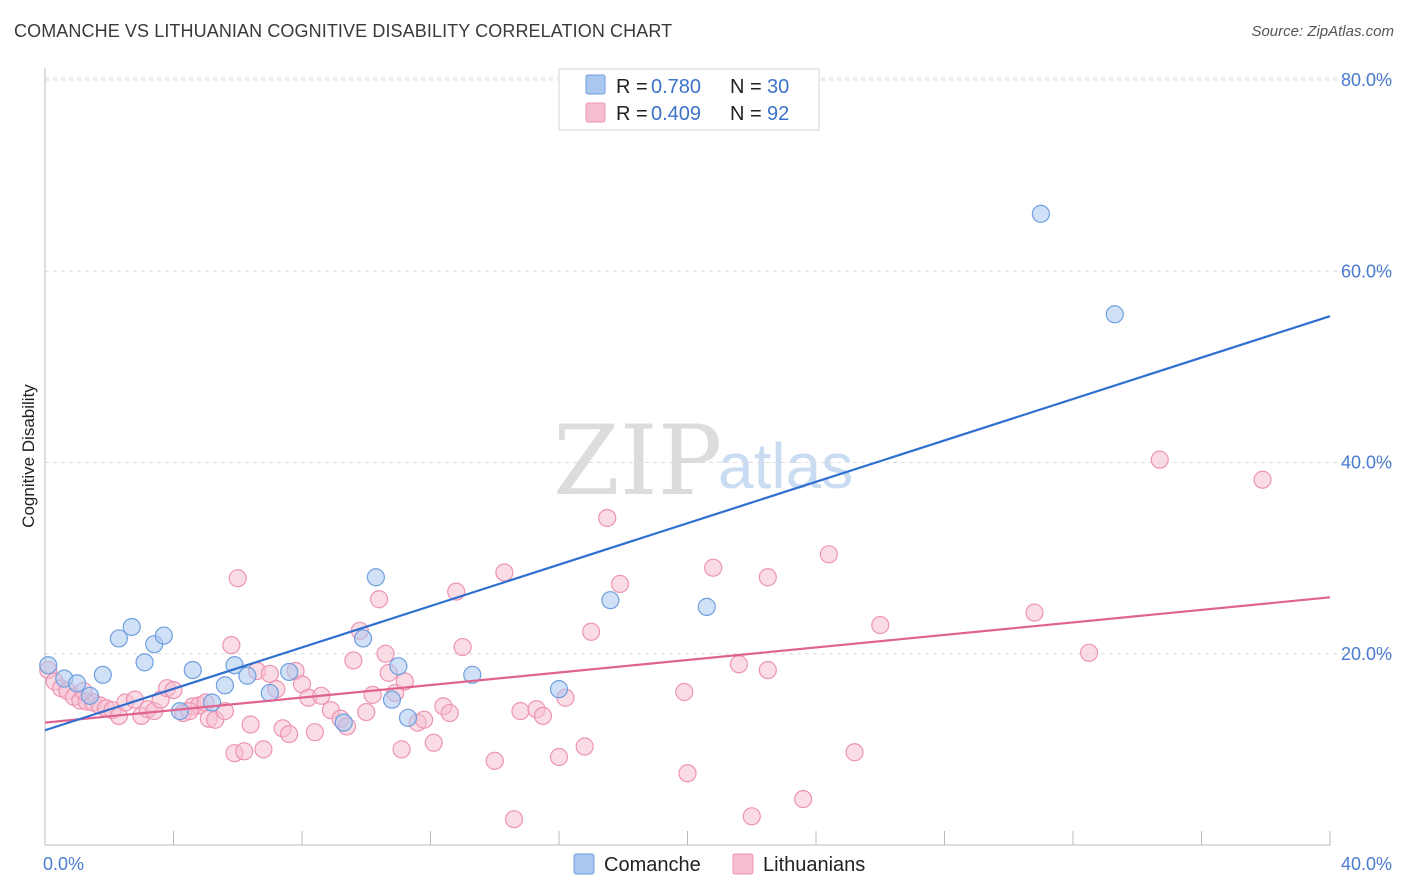  Describe the element at coordinates (1366, 864) in the screenshot. I see `x-tick-label: 40.0%` at that location.